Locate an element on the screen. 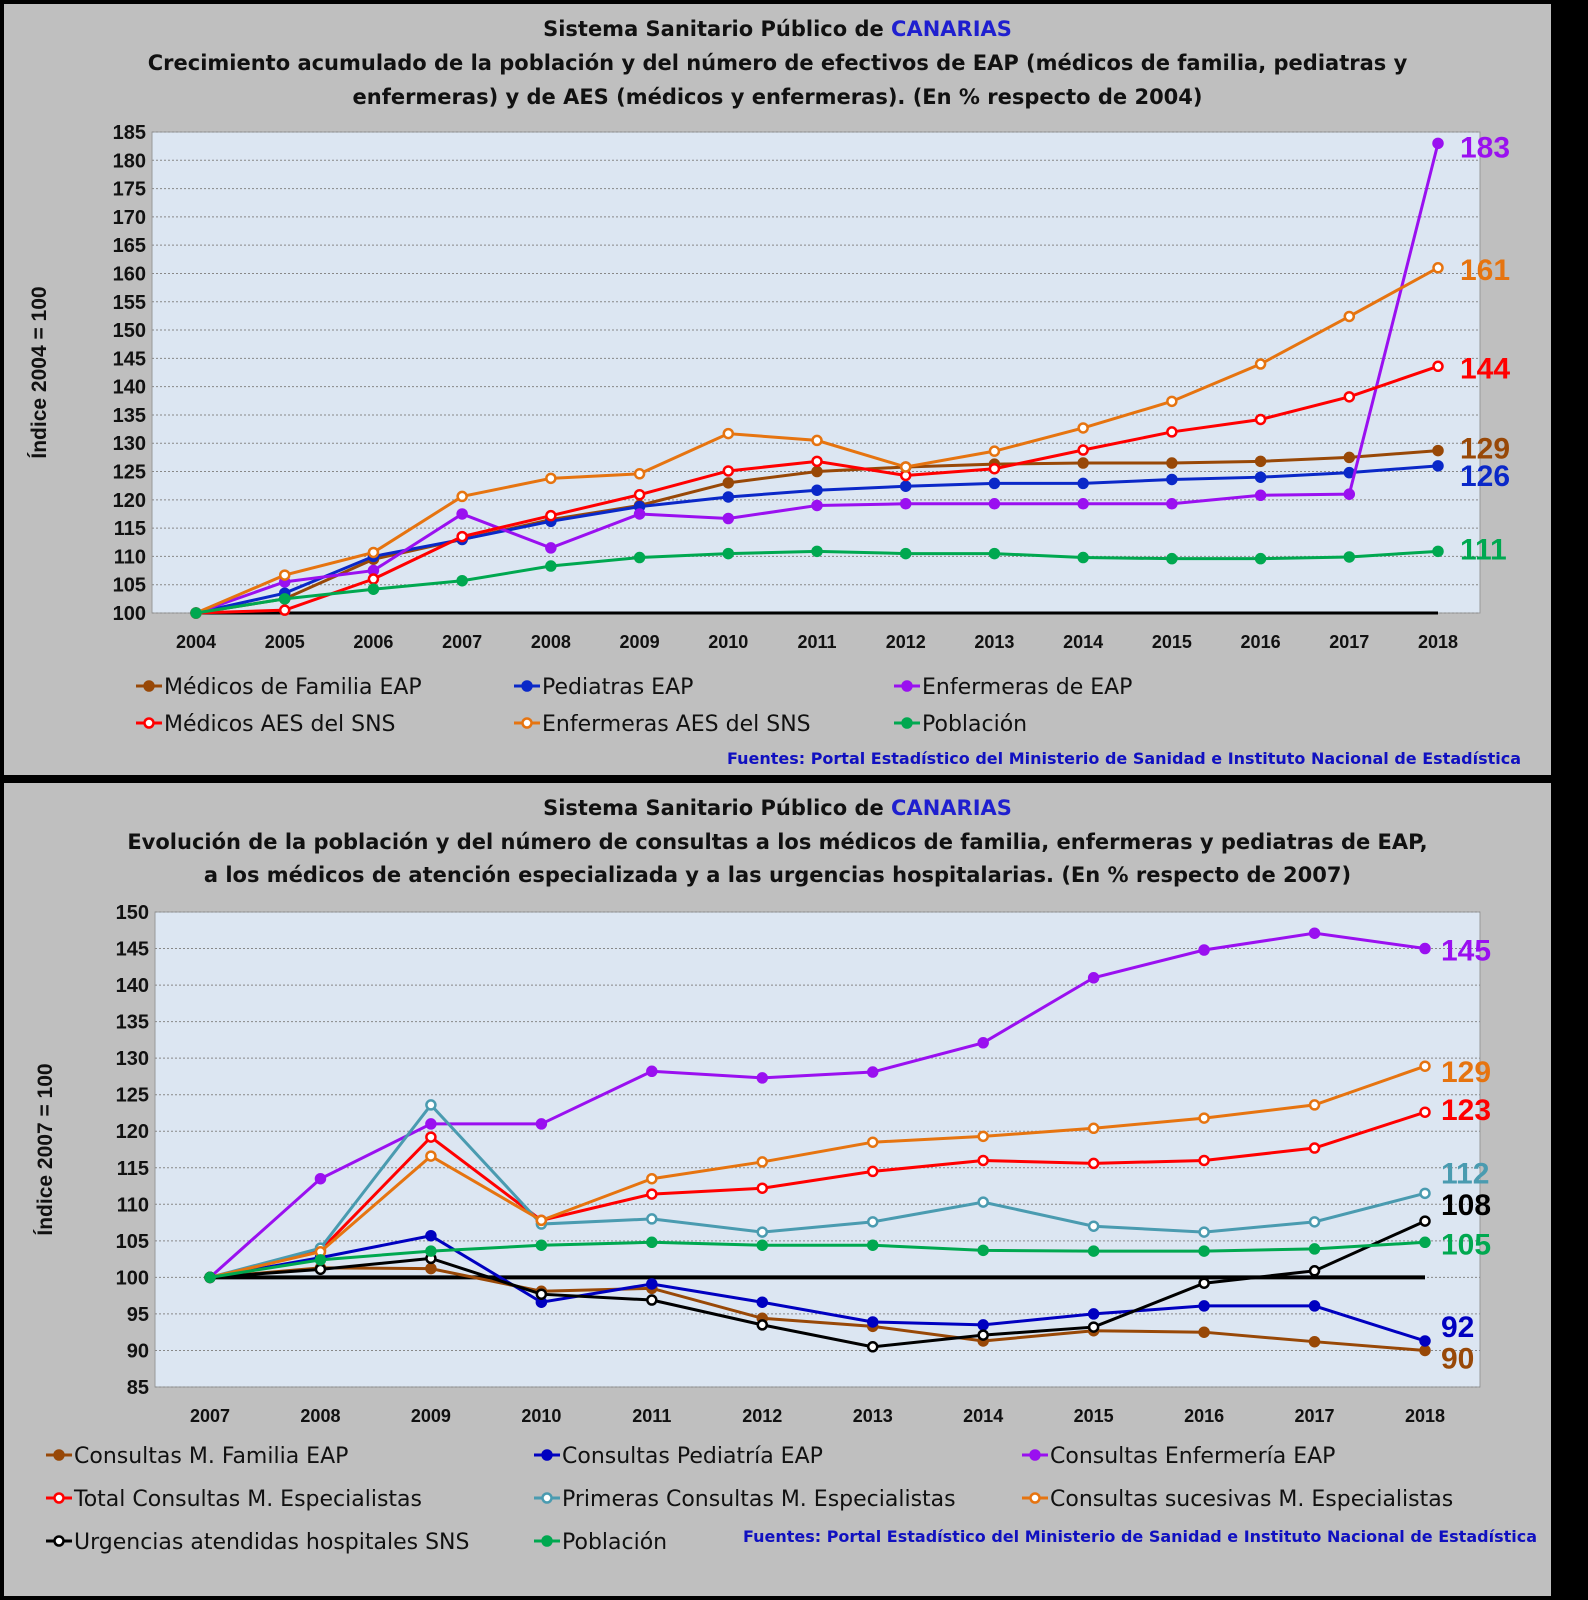  x-tick-label: 2005 is located at coordinates (285, 642).